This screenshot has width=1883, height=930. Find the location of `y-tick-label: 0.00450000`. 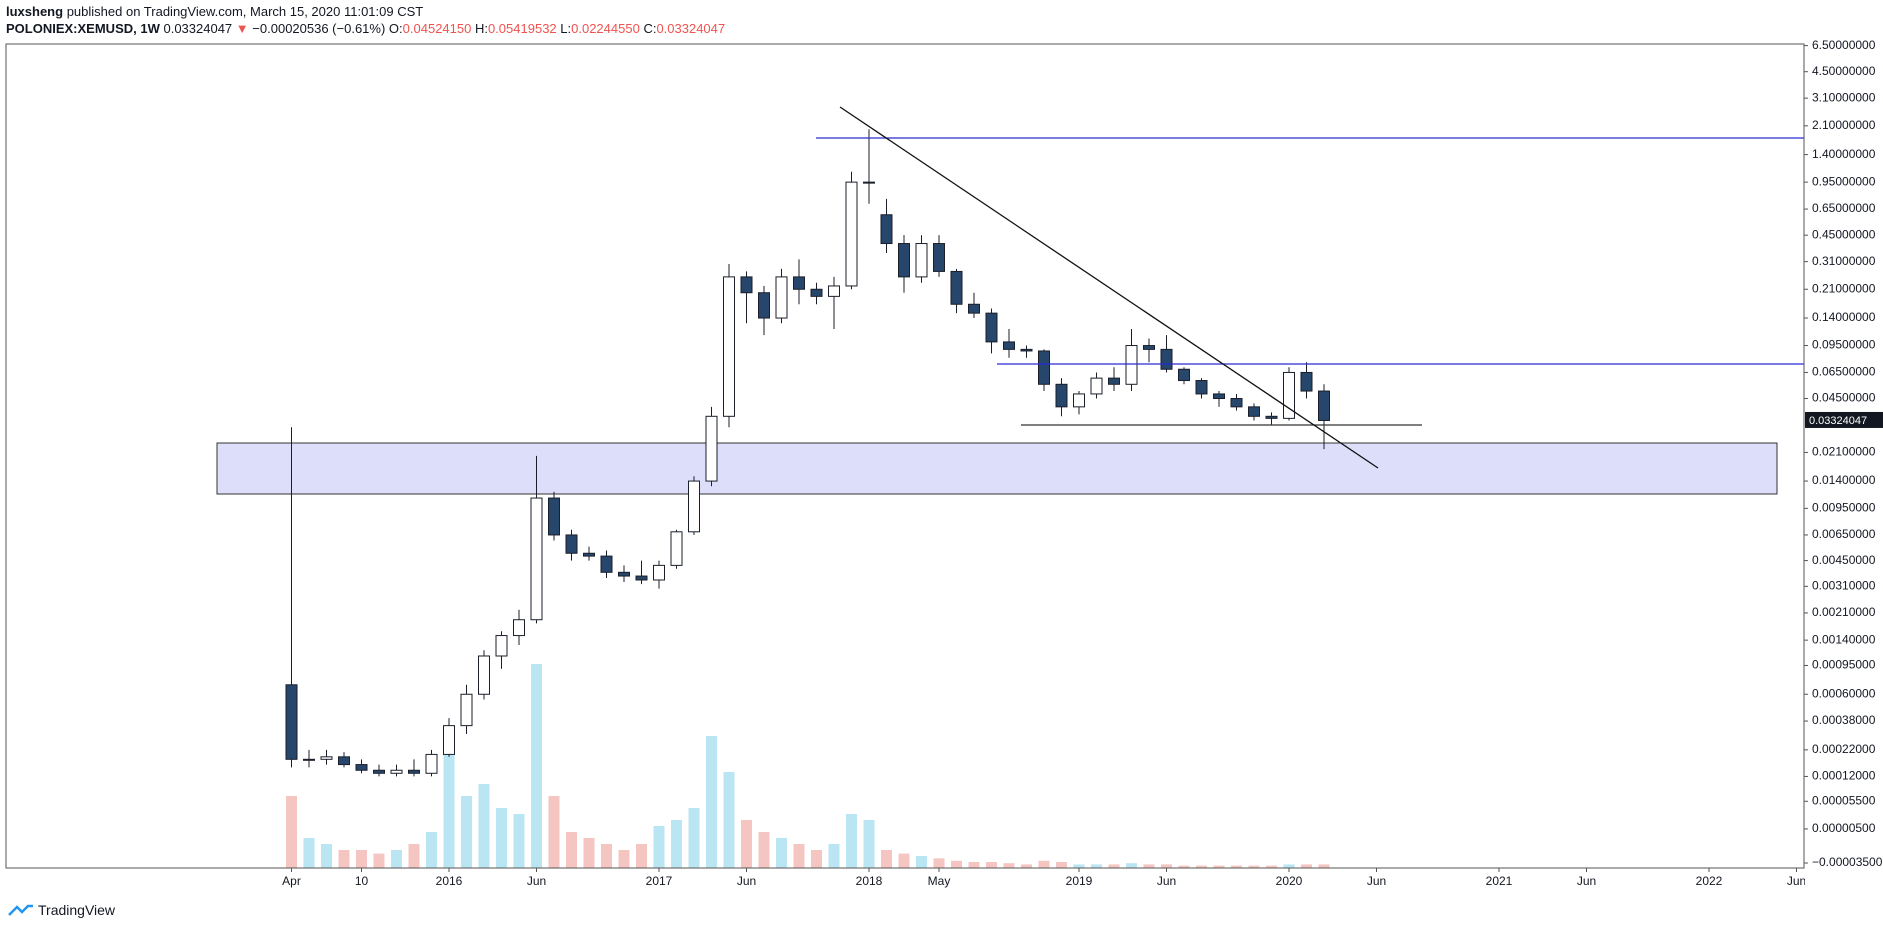

y-tick-label: 0.00450000 is located at coordinates (1844, 560).